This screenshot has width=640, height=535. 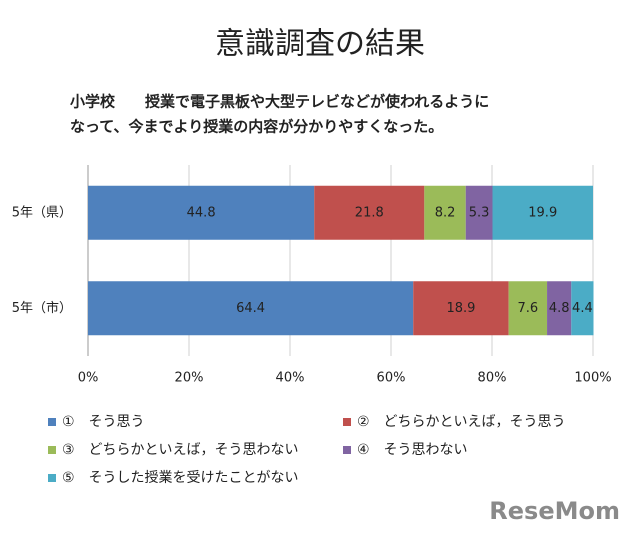 I want to click on x-tick-label: 0%, so click(x=88, y=378).